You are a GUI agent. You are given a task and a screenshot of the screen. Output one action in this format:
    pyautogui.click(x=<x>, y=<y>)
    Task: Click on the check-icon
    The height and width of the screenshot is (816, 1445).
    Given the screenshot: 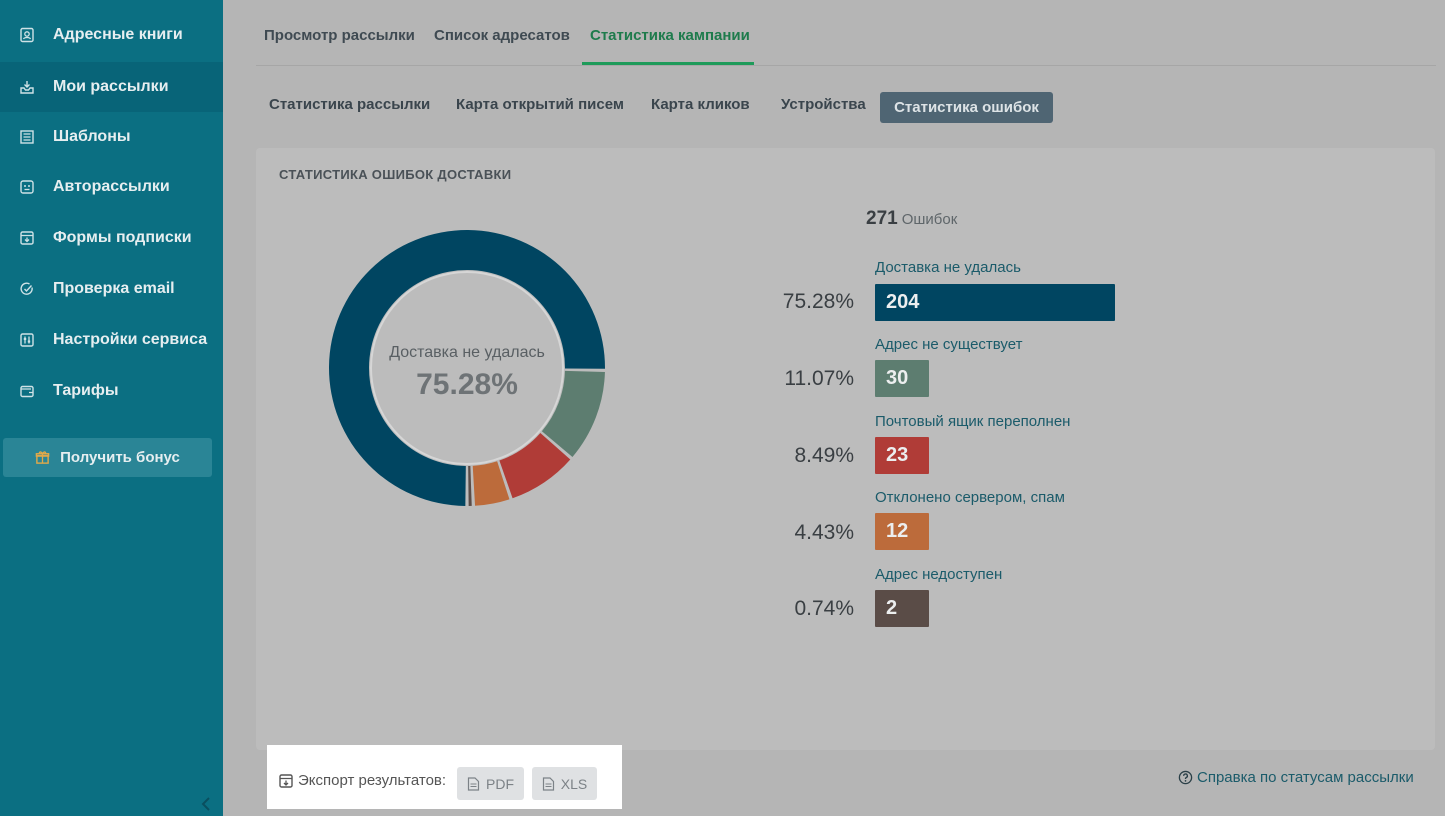 What is the action you would take?
    pyautogui.click(x=27, y=289)
    